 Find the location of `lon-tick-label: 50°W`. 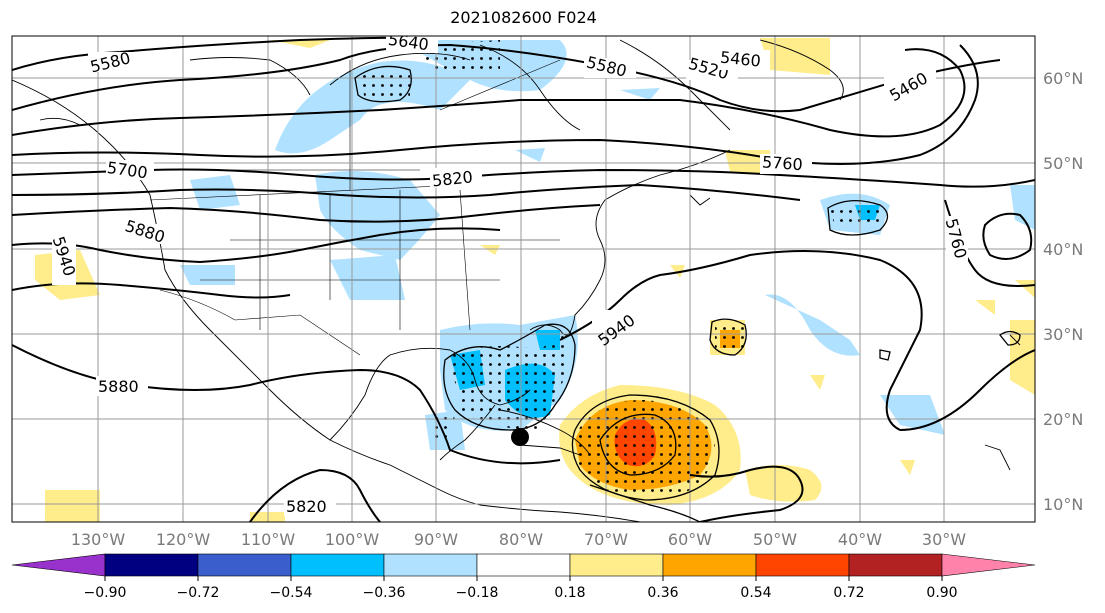

lon-tick-label: 50°W is located at coordinates (775, 539).